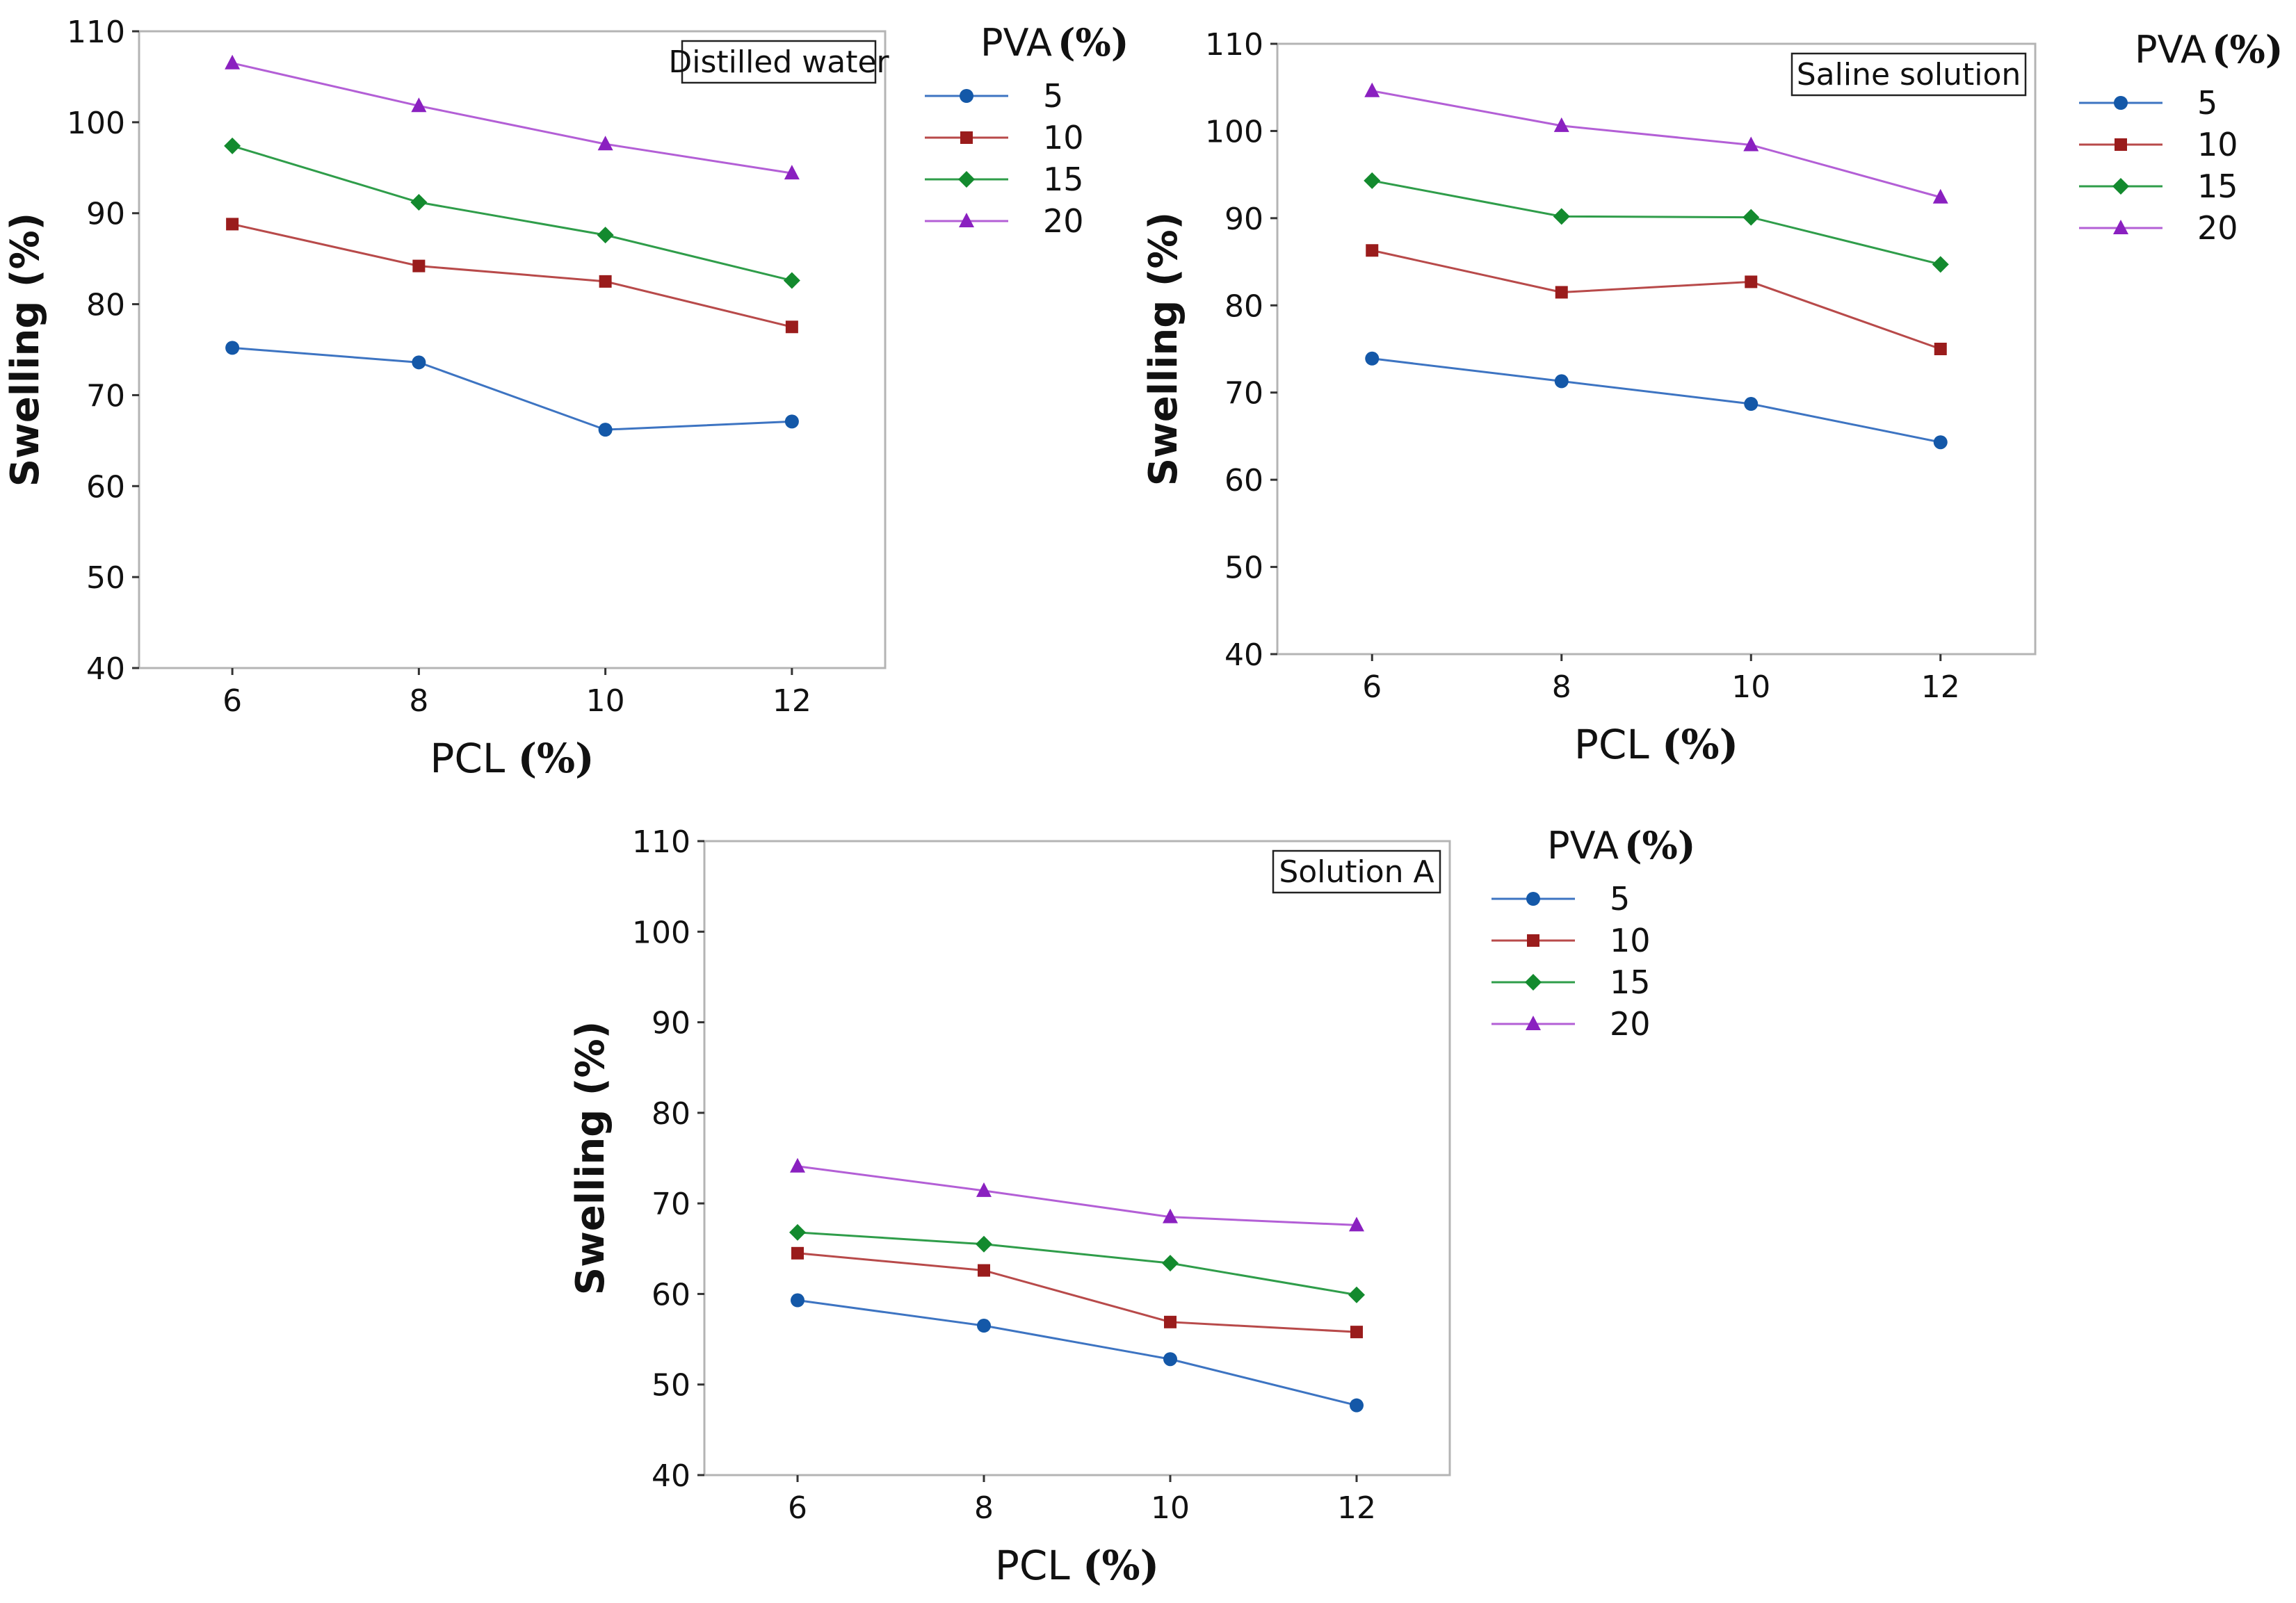  Describe the element at coordinates (1750, 687) in the screenshot. I see `x-tick-label: 10` at that location.